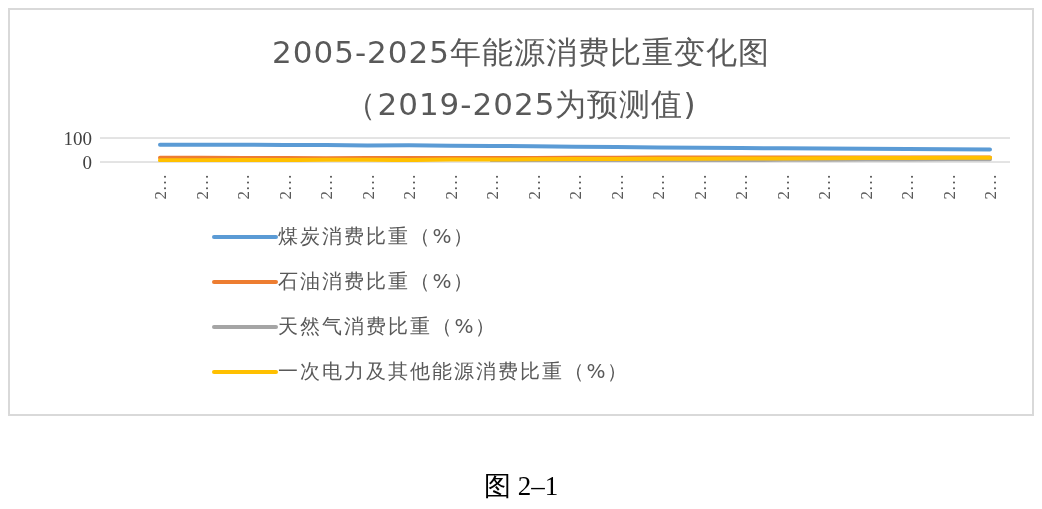 The width and height of the screenshot is (1042, 509). What do you see at coordinates (77, 138) in the screenshot?
I see `y-tick-label: 100` at bounding box center [77, 138].